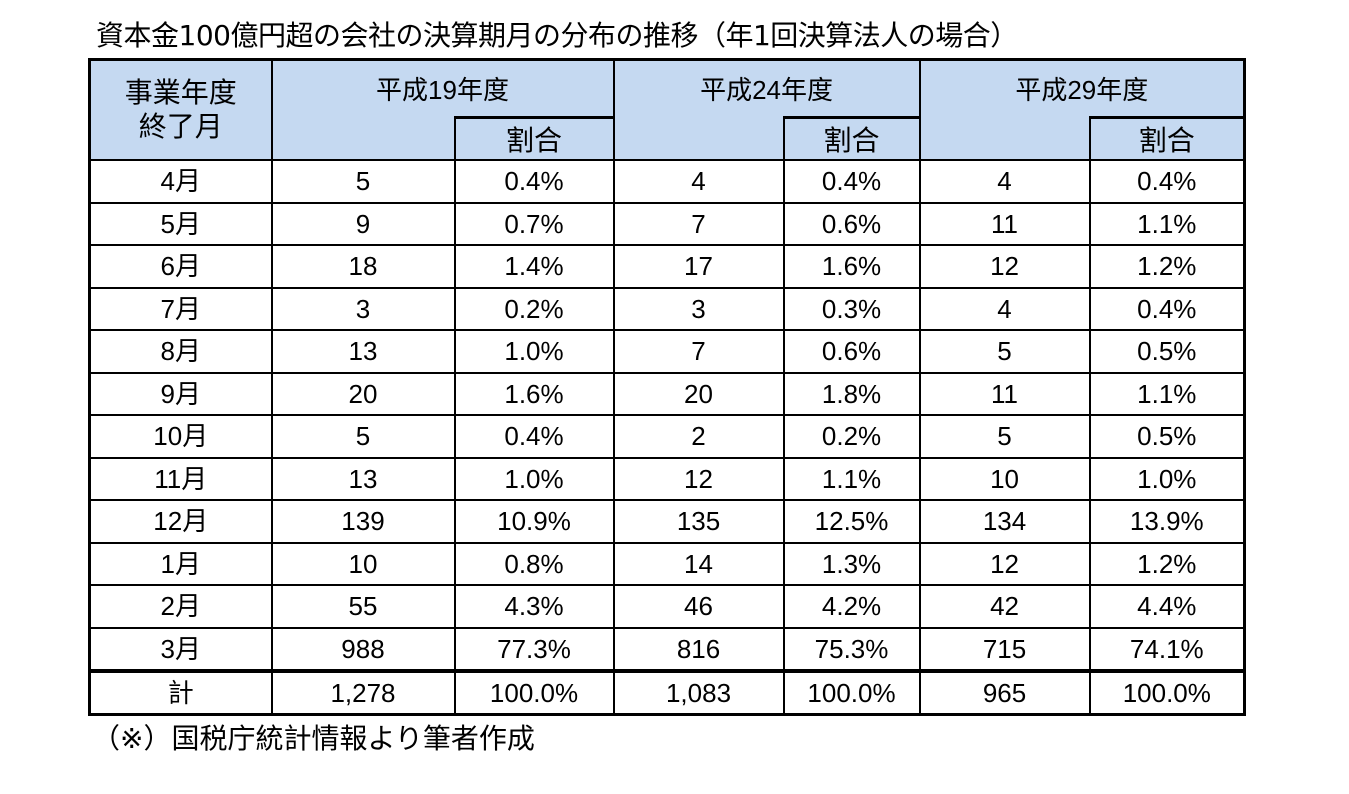 The width and height of the screenshot is (1349, 794). I want to click on table-row: 4月 5 0.4% 4 0.4% 4 0.4%, so click(667, 181).